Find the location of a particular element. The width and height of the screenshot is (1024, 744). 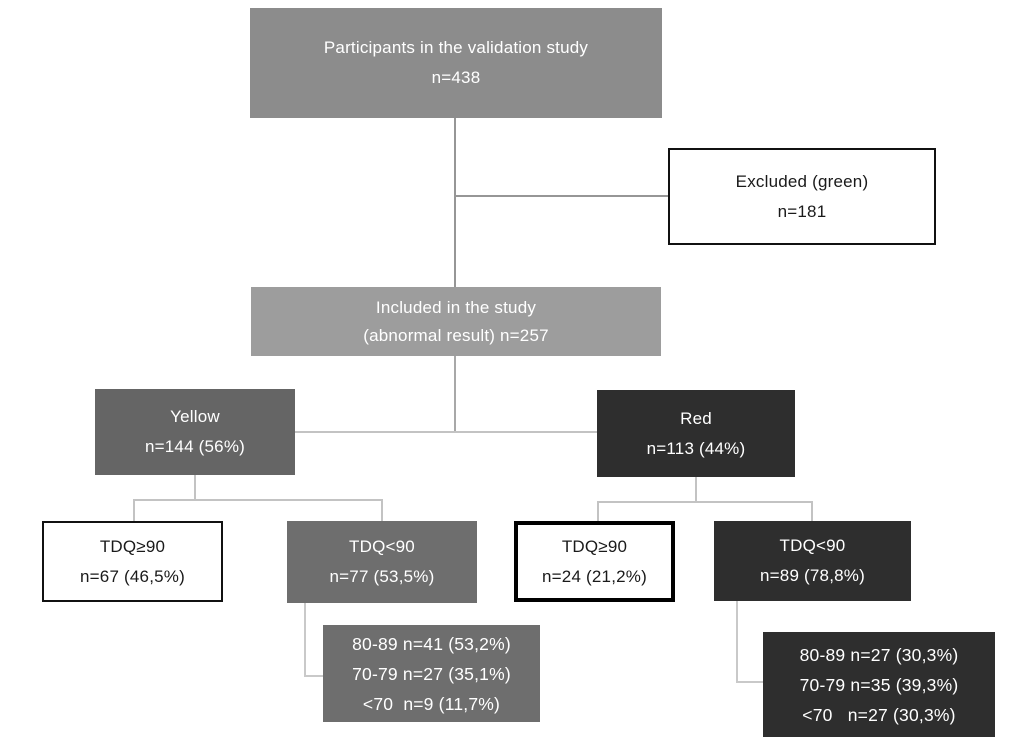

connector-to-yellow-tdq-lt90 is located at coordinates (382, 510).